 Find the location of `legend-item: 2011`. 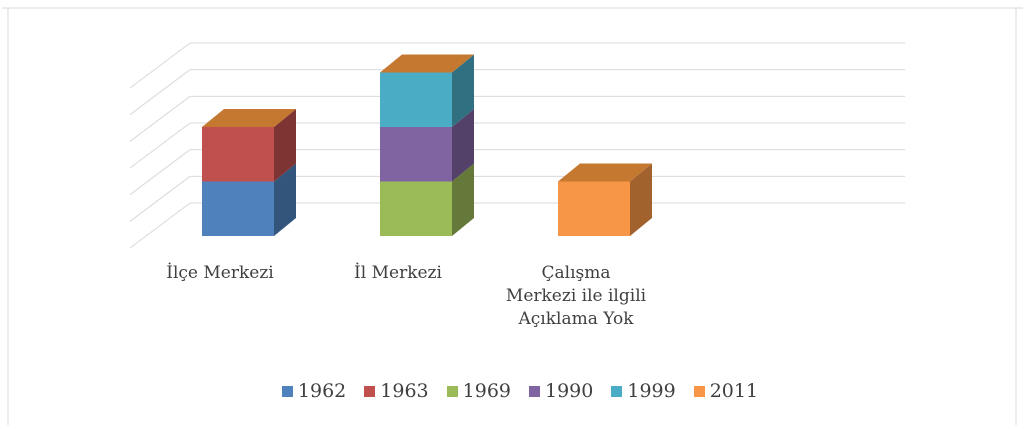

legend-item: 2011 is located at coordinates (726, 391).